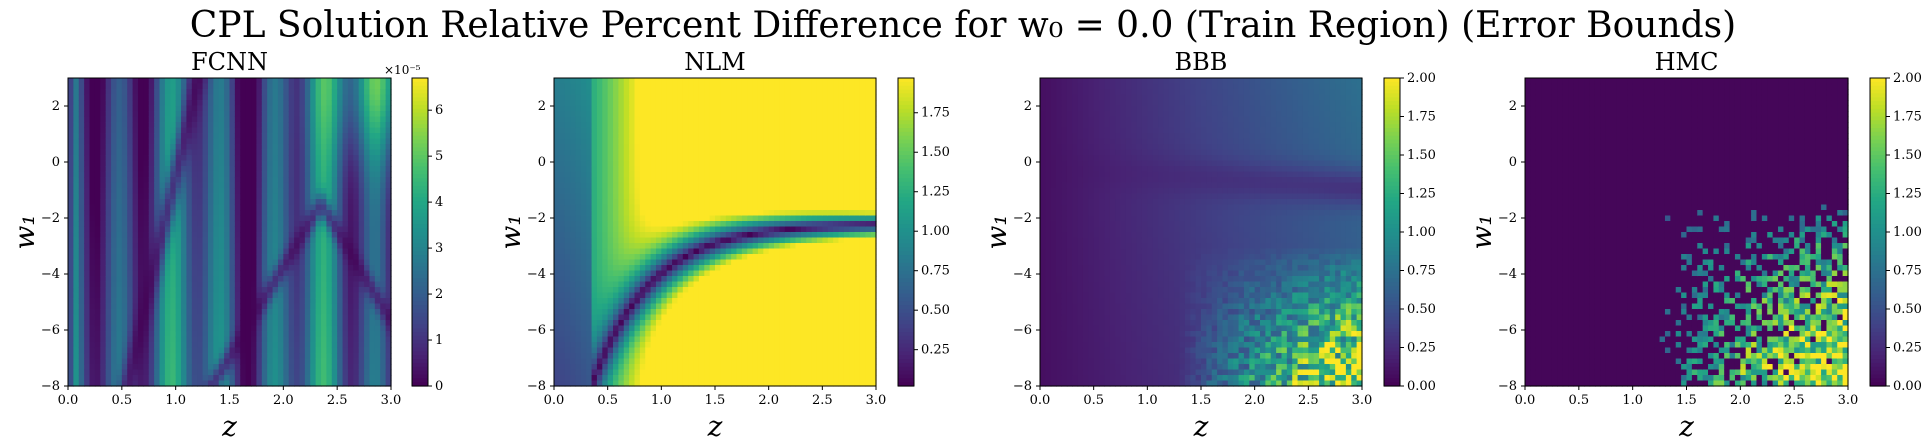 The image size is (1926, 448). Describe the element at coordinates (420, 269) in the screenshot. I see `colorbar-segment` at that location.